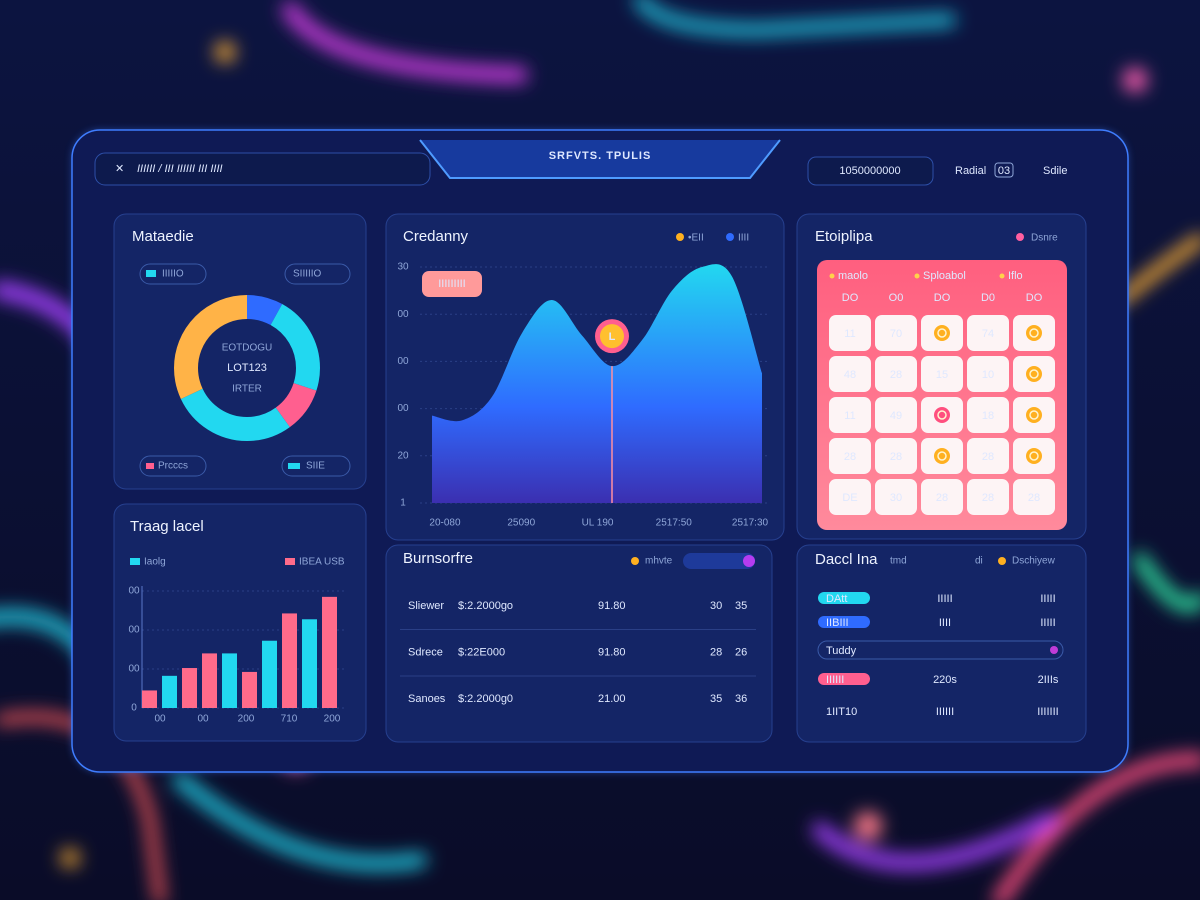  Describe the element at coordinates (612, 699) in the screenshot. I see `table-cell: 21.00` at that location.